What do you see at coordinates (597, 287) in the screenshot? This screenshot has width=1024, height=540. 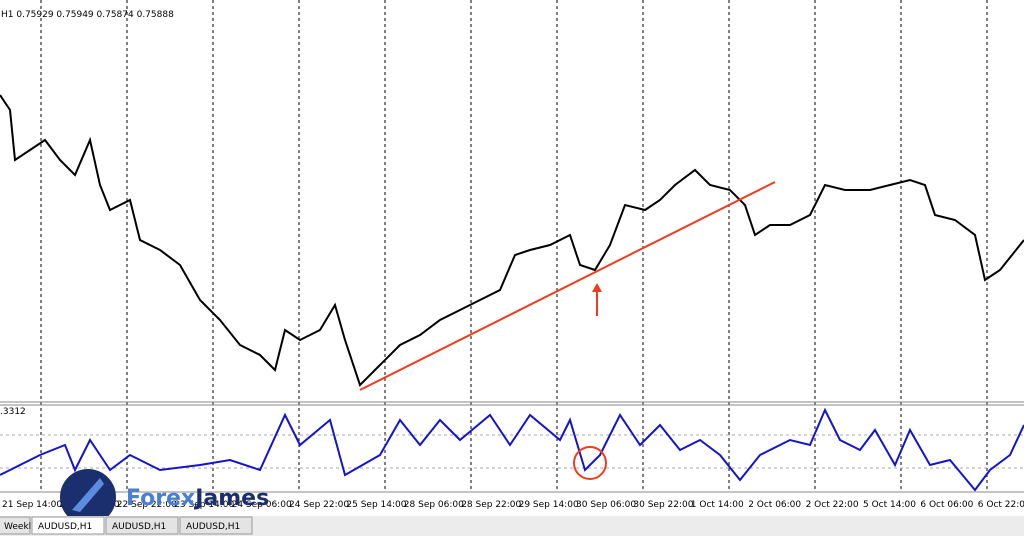 I see `arrow-head` at bounding box center [597, 287].